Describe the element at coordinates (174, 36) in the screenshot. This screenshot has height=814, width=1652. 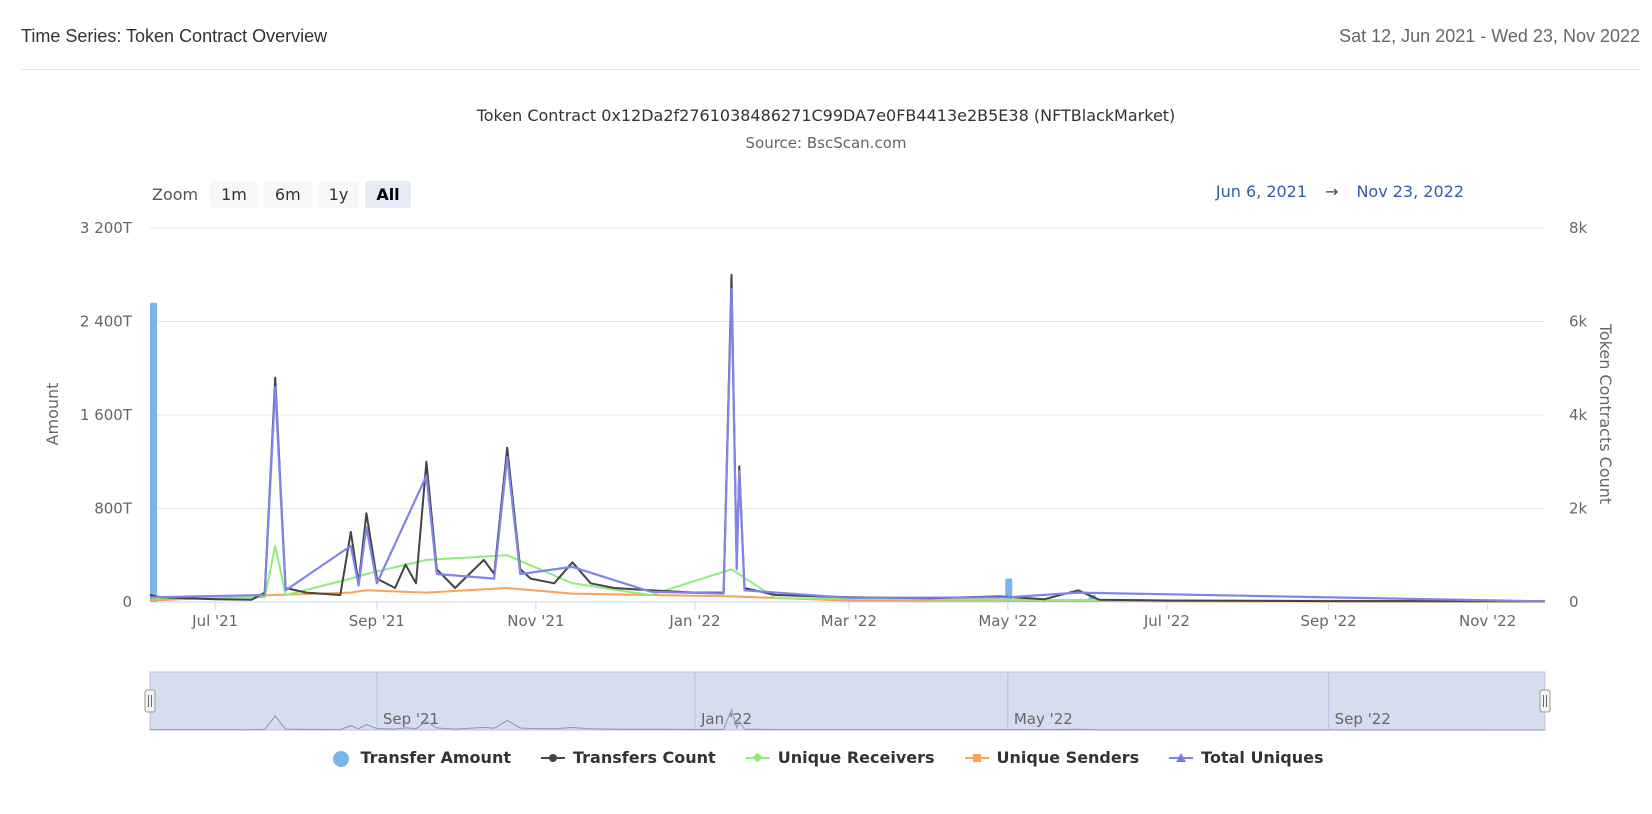
I see `panel-title: Time Series: Token Contract Overview` at that location.